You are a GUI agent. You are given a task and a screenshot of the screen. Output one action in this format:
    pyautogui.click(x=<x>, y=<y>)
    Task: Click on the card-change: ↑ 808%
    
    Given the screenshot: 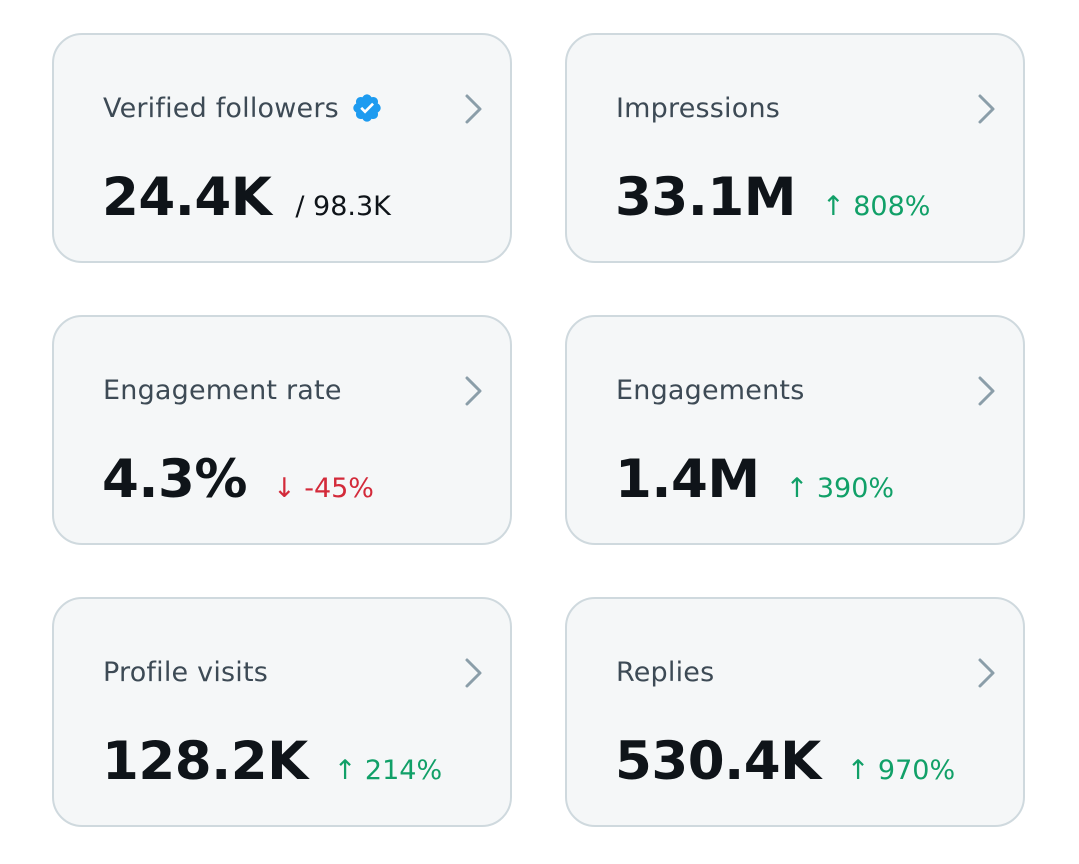 What is the action you would take?
    pyautogui.click(x=876, y=206)
    